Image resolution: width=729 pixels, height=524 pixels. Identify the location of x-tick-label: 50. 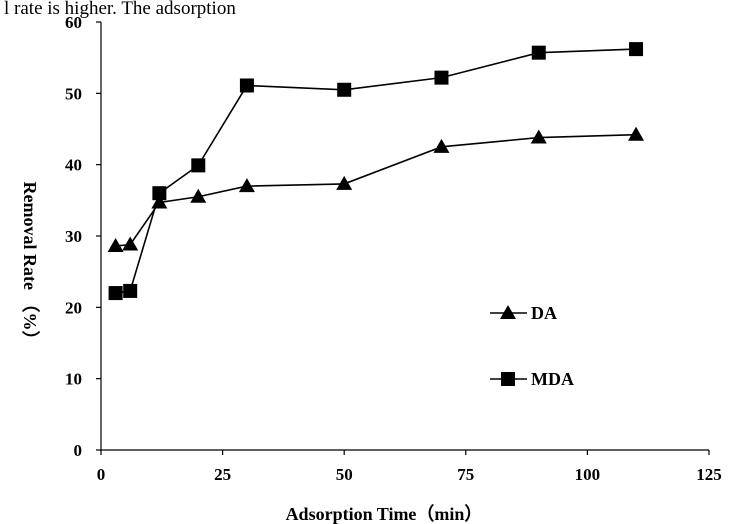
(344, 474).